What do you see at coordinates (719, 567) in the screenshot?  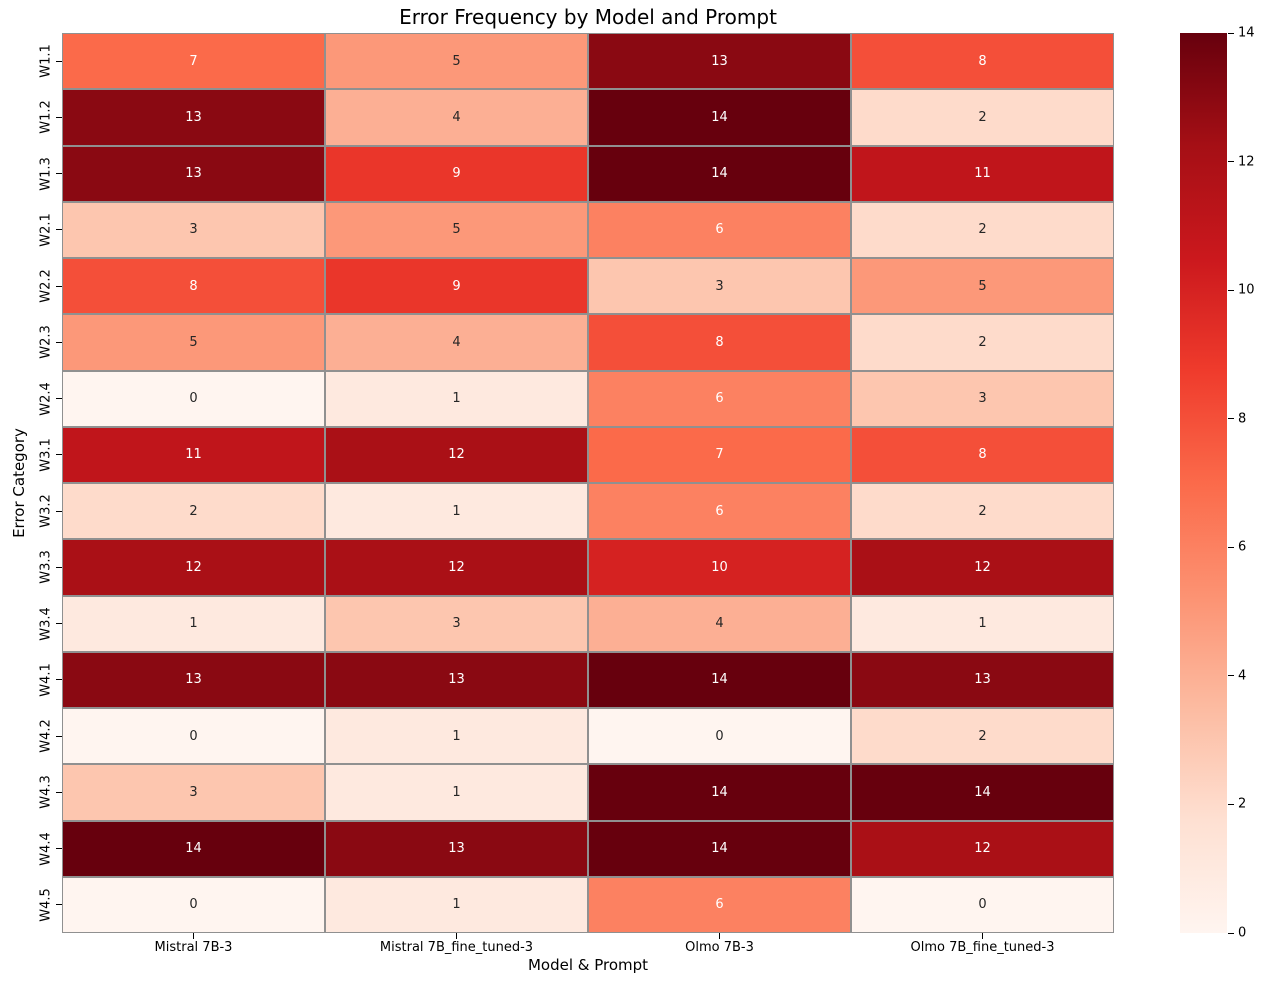 I see `cell-value: 10` at bounding box center [719, 567].